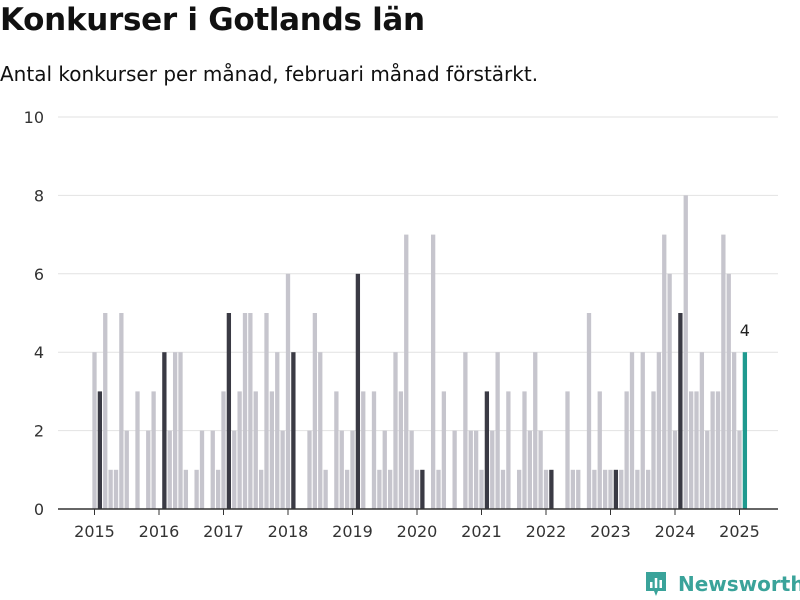 Image resolution: width=800 pixels, height=600 pixels. What do you see at coordinates (39, 195) in the screenshot?
I see `y-tick-label: 8` at bounding box center [39, 195].